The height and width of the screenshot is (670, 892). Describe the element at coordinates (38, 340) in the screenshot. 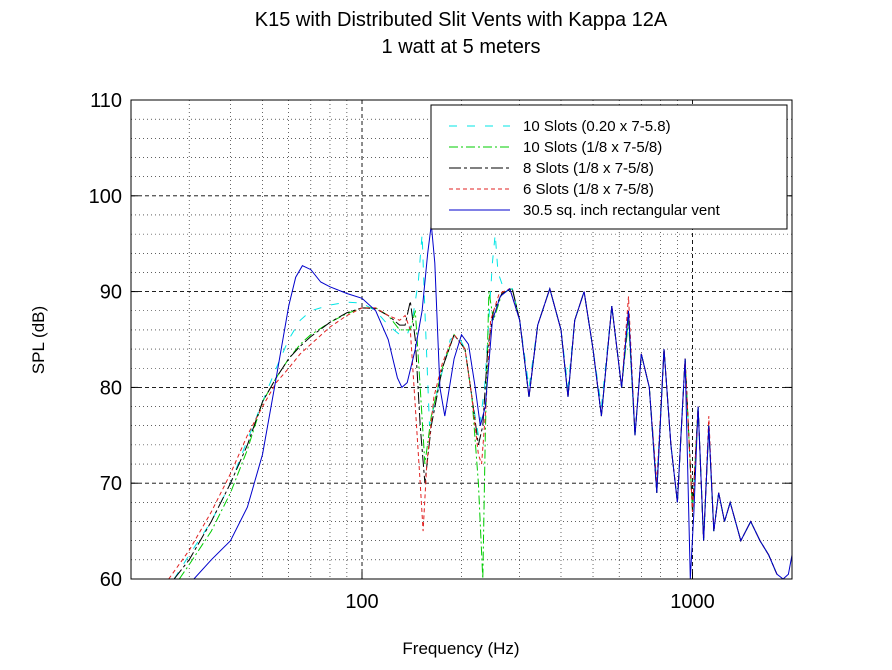

I see `y-axis-label: SPL (dB)` at that location.